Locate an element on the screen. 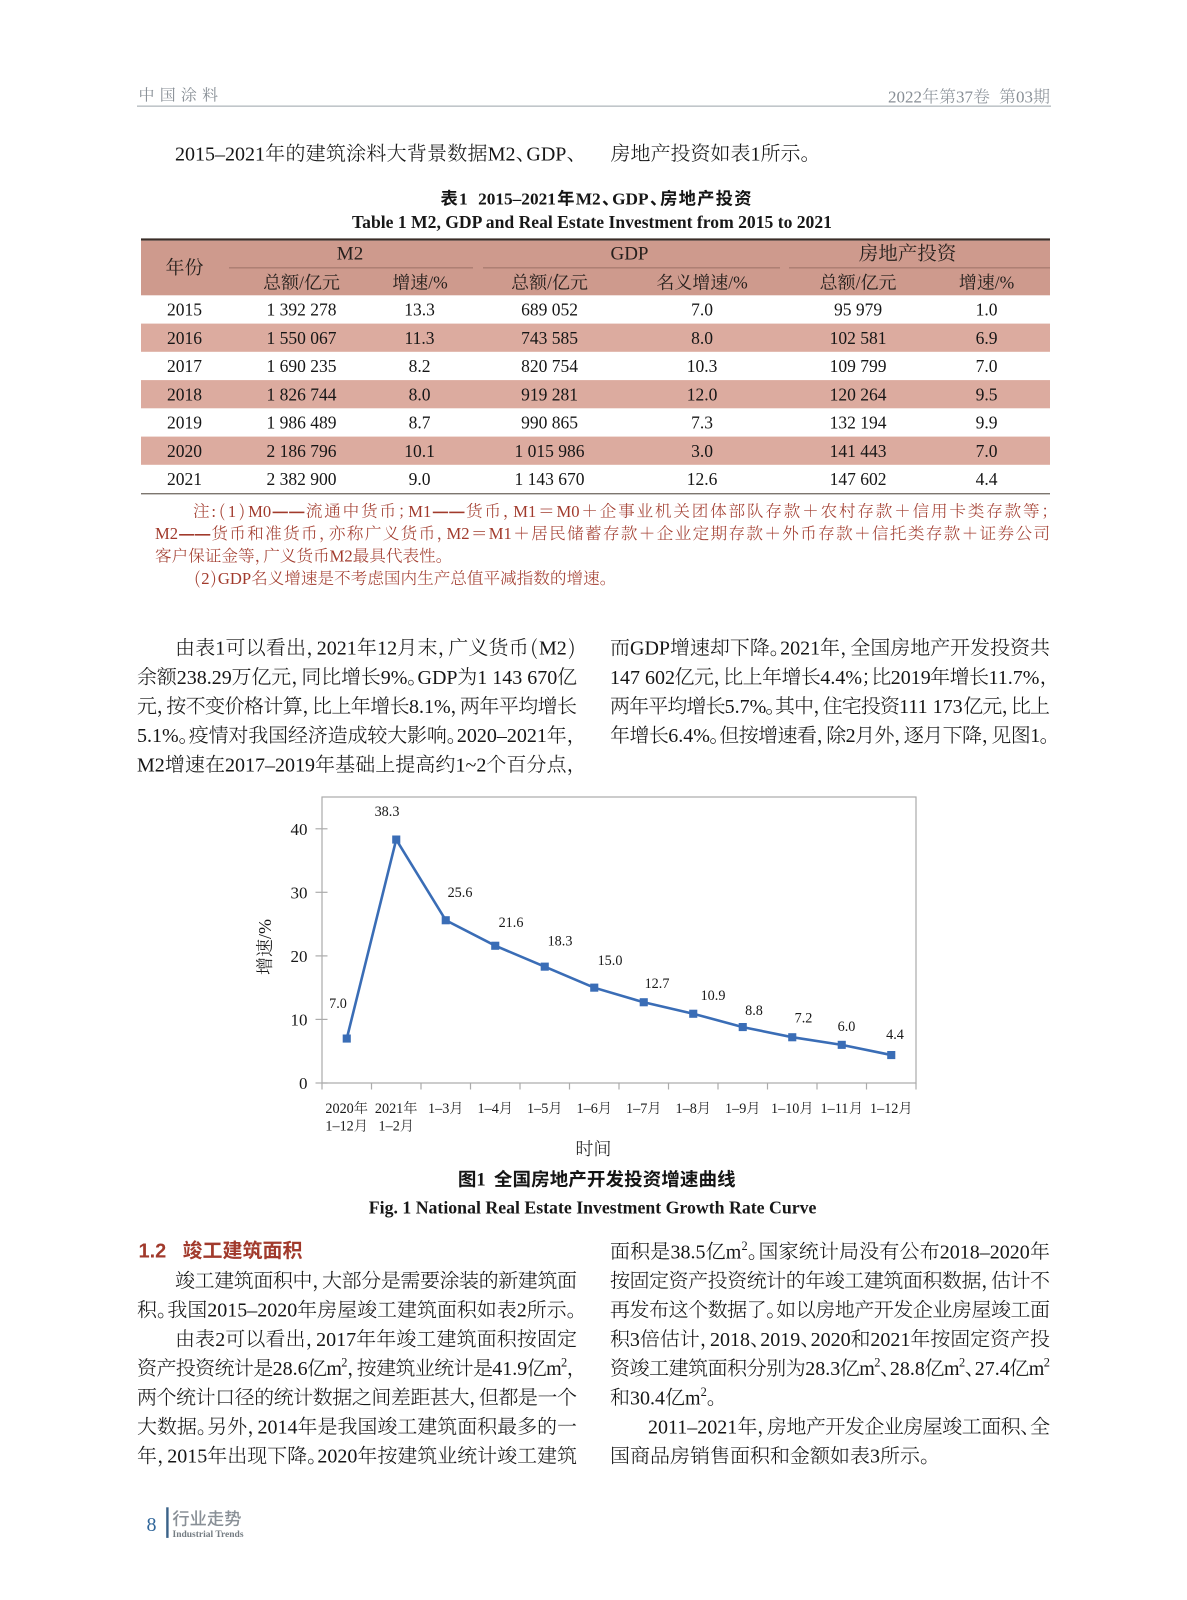 Image resolution: width=1187 pixels, height=1600 pixels. svg-text: 141 443 is located at coordinates (858, 451).